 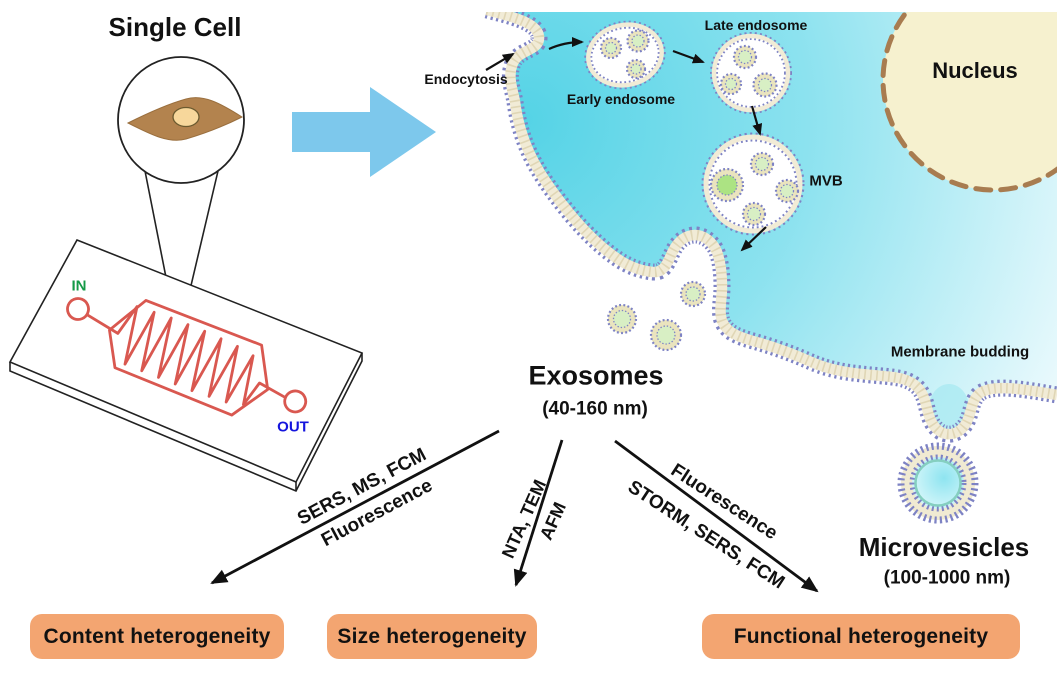 What do you see at coordinates (295, 401) in the screenshot?
I see `outlet-port` at bounding box center [295, 401].